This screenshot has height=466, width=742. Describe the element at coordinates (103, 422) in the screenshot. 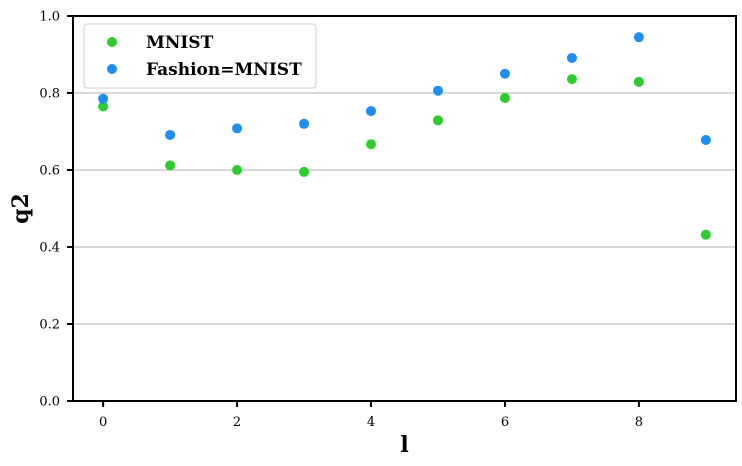

I see `x-tick-label: 0` at that location.